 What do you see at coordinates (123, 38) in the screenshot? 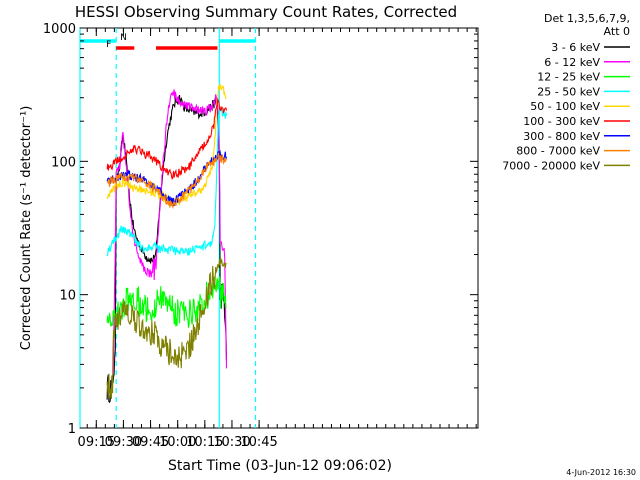
I see `flag-label-0: N` at bounding box center [123, 38].